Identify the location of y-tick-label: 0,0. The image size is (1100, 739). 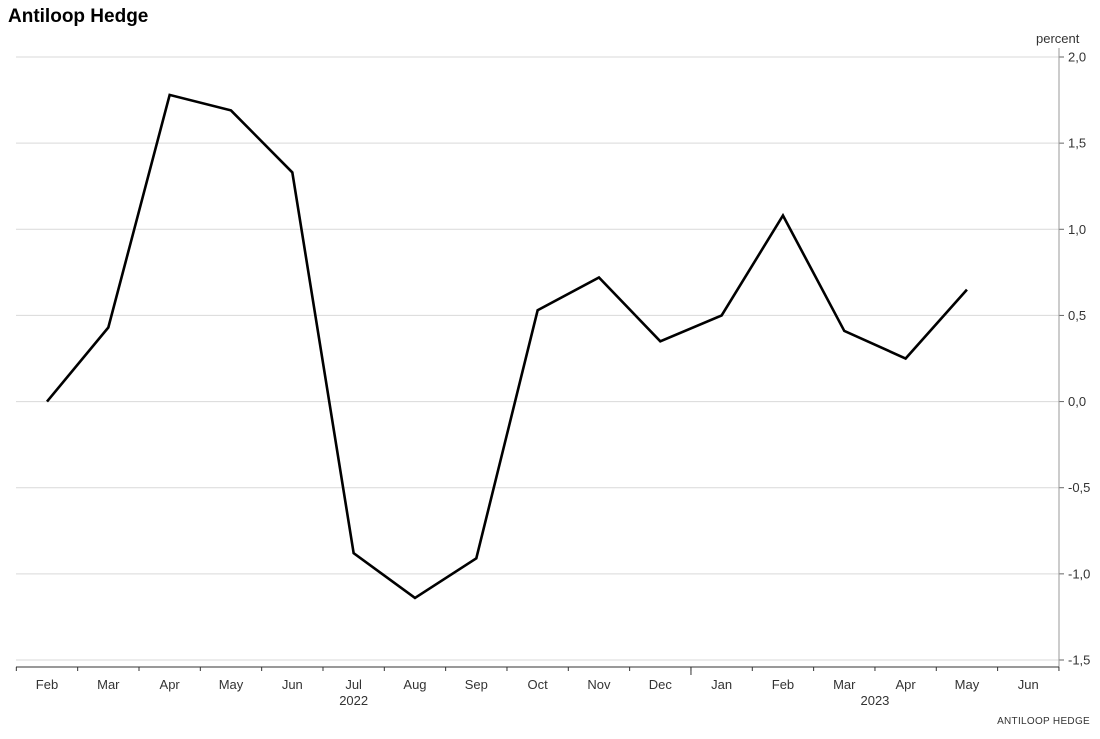
(1077, 401).